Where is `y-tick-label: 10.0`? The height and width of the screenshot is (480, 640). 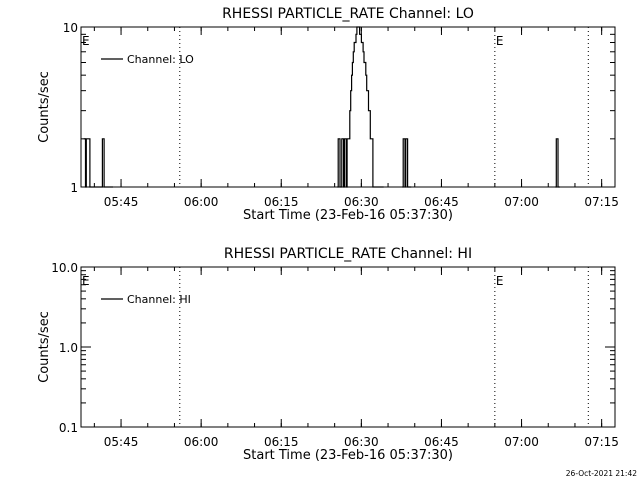 y-tick-label: 10.0 is located at coordinates (64, 268).